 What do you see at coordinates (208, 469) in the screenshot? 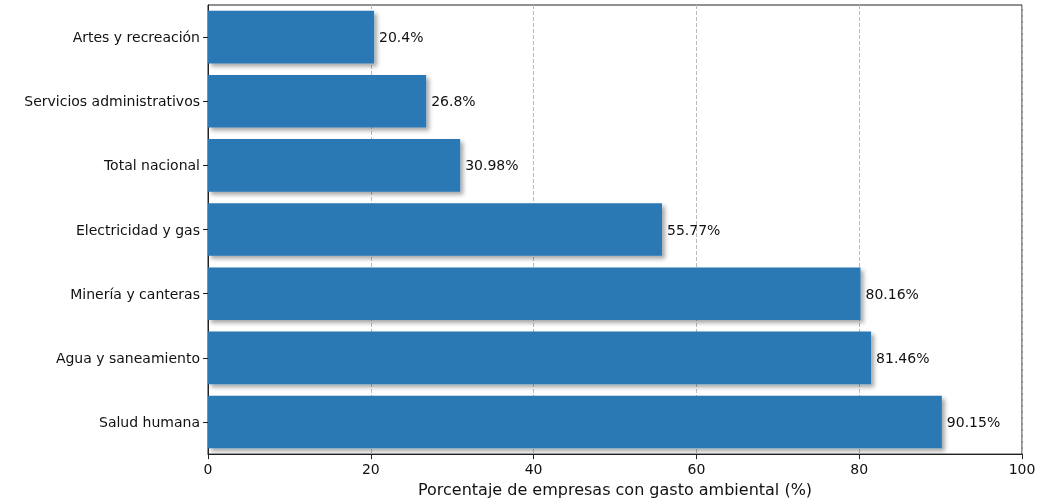
I see `x-tick-label: 0` at bounding box center [208, 469].